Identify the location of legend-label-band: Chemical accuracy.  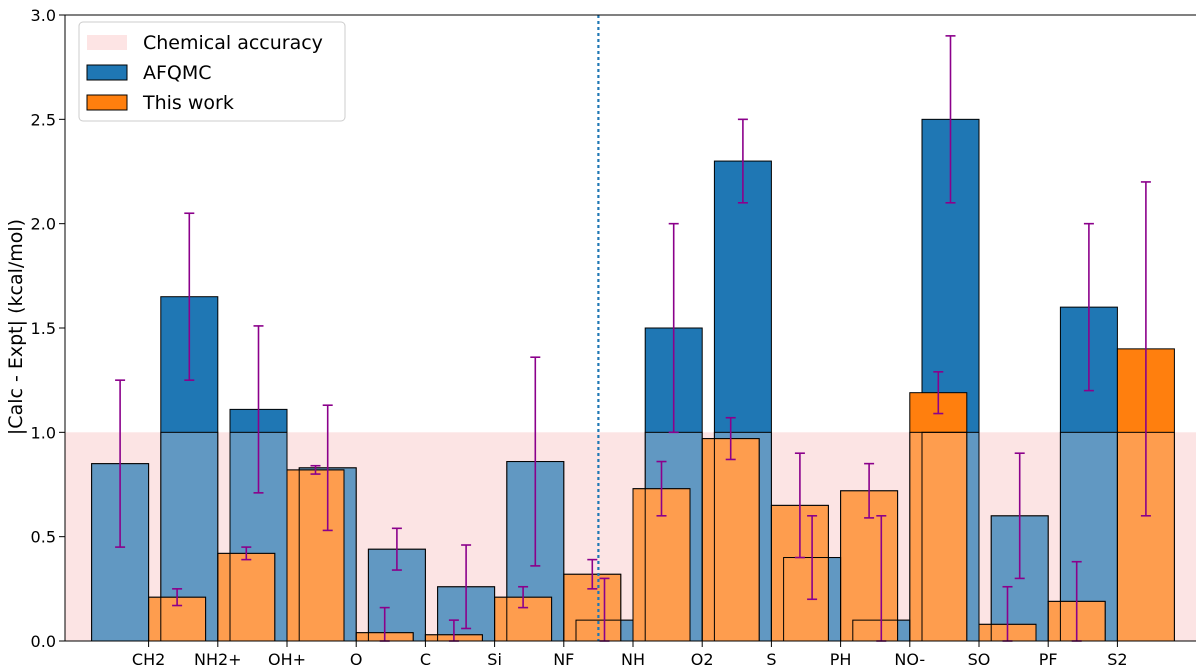
(233, 43).